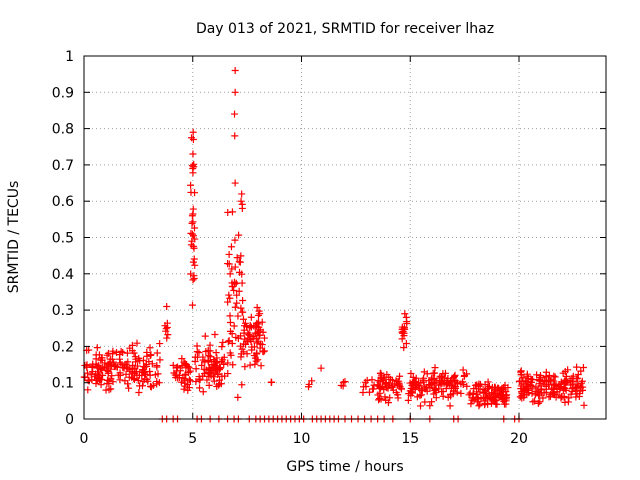 Image resolution: width=640 pixels, height=480 pixels. What do you see at coordinates (344, 467) in the screenshot?
I see `x-axis-label: GPS time / hours` at bounding box center [344, 467].